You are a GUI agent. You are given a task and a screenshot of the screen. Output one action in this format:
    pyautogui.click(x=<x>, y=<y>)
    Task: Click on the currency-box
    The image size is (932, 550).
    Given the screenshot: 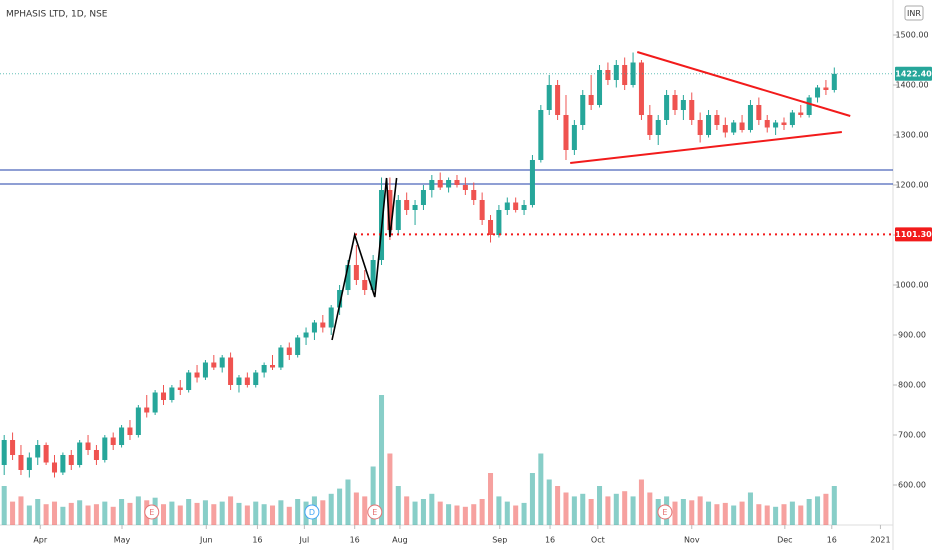 What is the action you would take?
    pyautogui.click(x=914, y=13)
    